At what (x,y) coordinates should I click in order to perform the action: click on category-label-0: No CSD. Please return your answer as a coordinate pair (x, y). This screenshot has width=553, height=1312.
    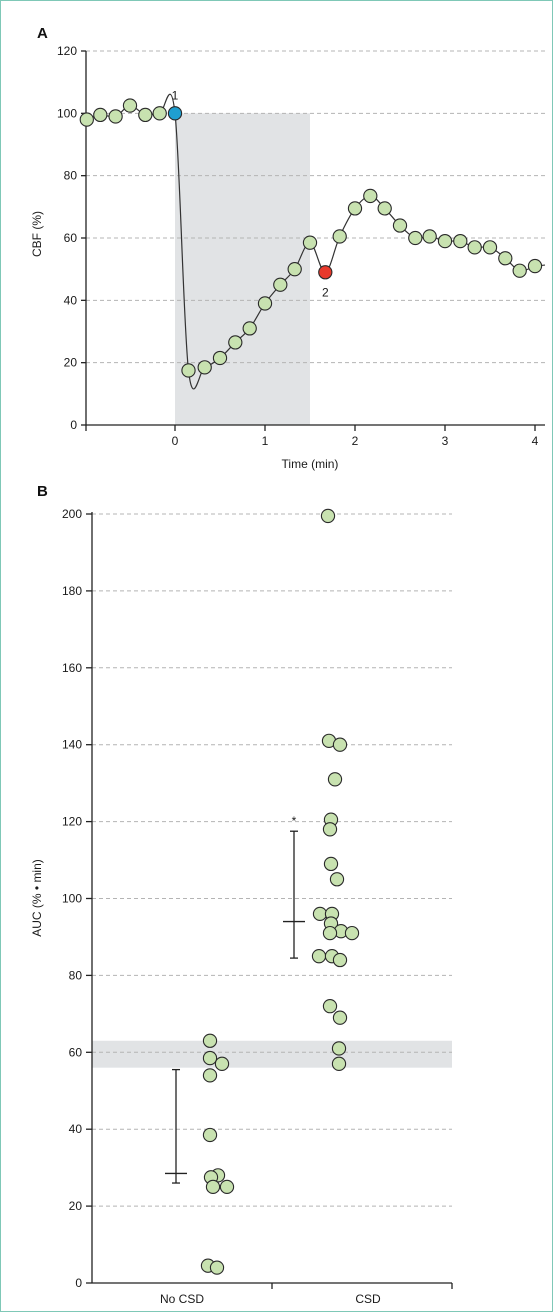
    Looking at the image, I should click on (182, 1299).